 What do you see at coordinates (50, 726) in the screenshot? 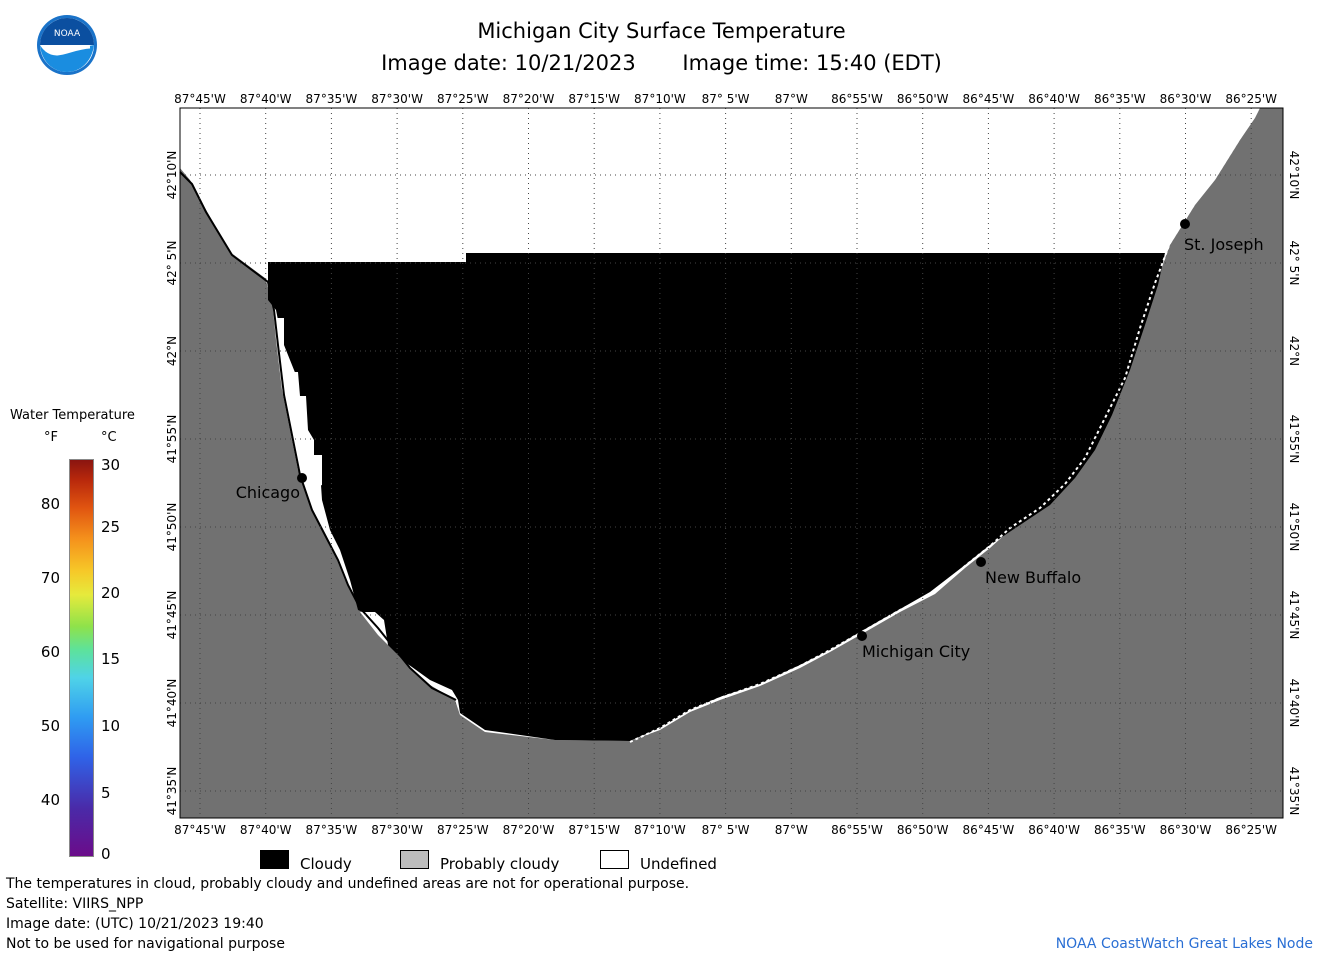
I see `colorbar-f-label: 50` at bounding box center [50, 726].